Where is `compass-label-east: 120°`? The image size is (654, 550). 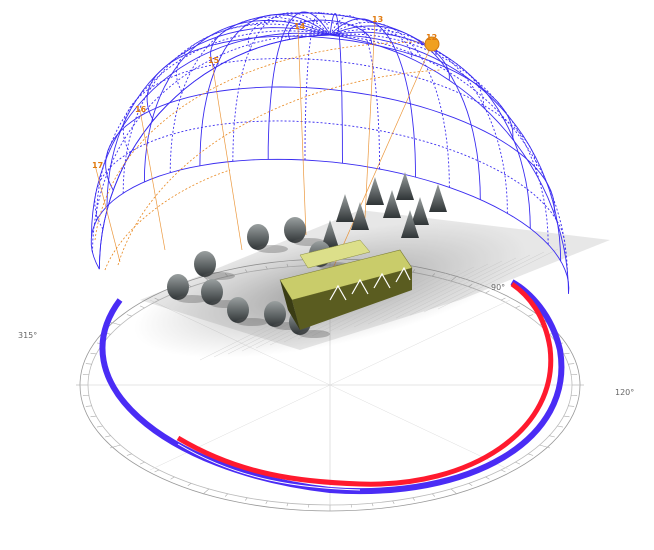 compass-label-east: 120° is located at coordinates (624, 392).